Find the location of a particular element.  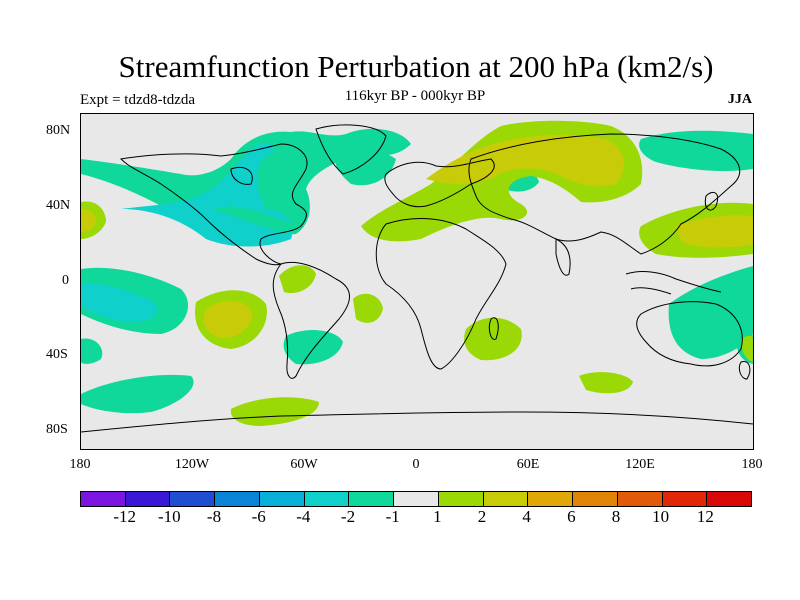

fill-neg2-australia is located at coordinates (710, 312).